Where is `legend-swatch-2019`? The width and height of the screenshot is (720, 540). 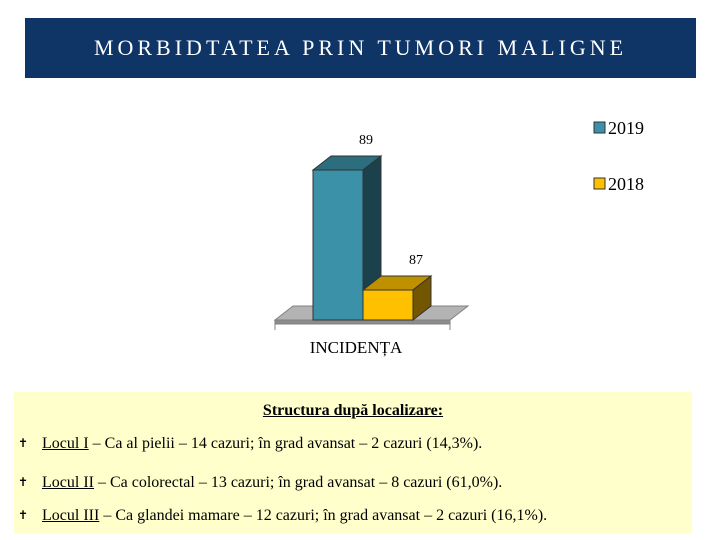 legend-swatch-2019 is located at coordinates (599, 127).